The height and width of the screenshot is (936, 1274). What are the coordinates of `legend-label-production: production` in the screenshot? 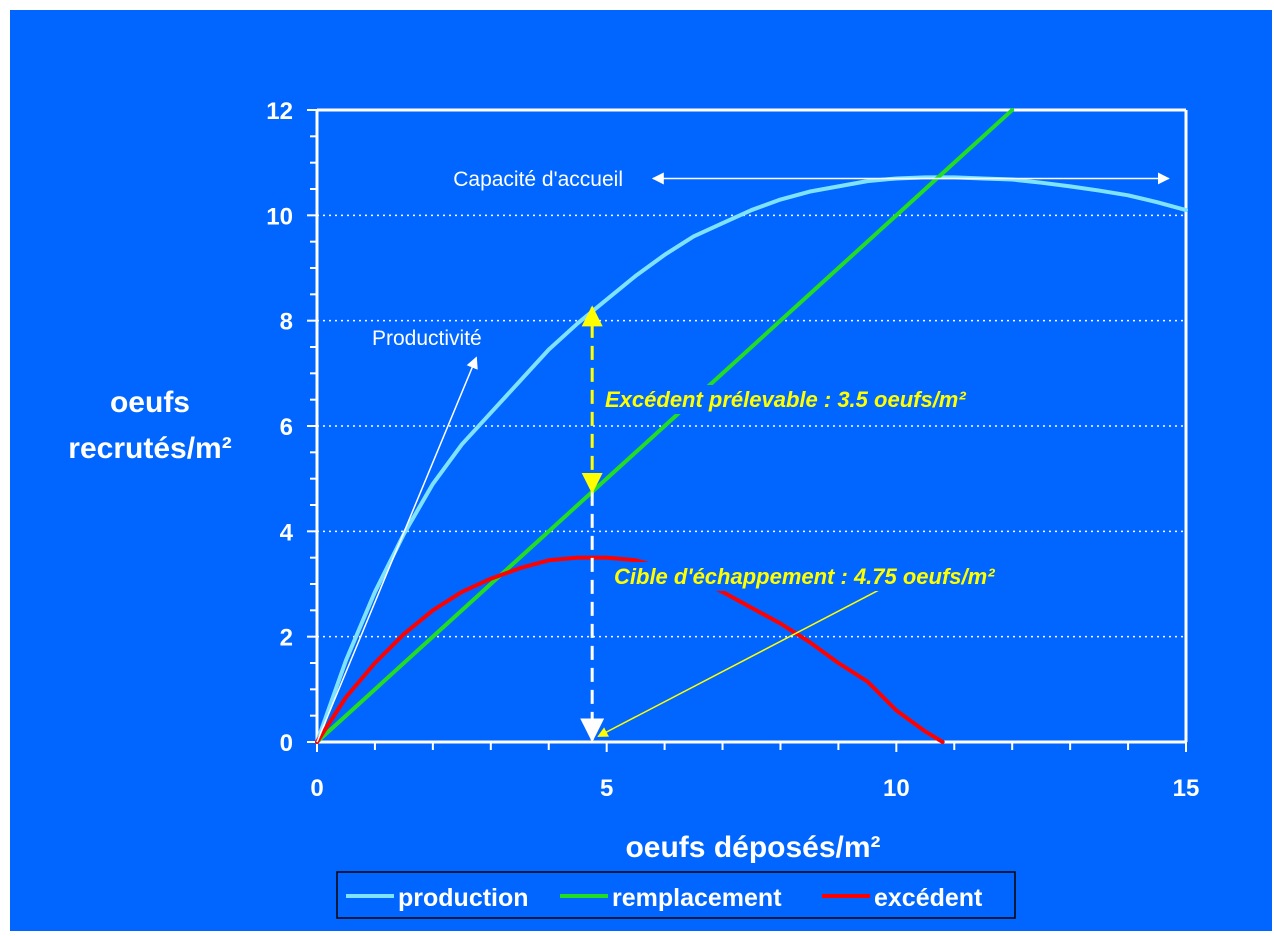 It's located at (463, 898).